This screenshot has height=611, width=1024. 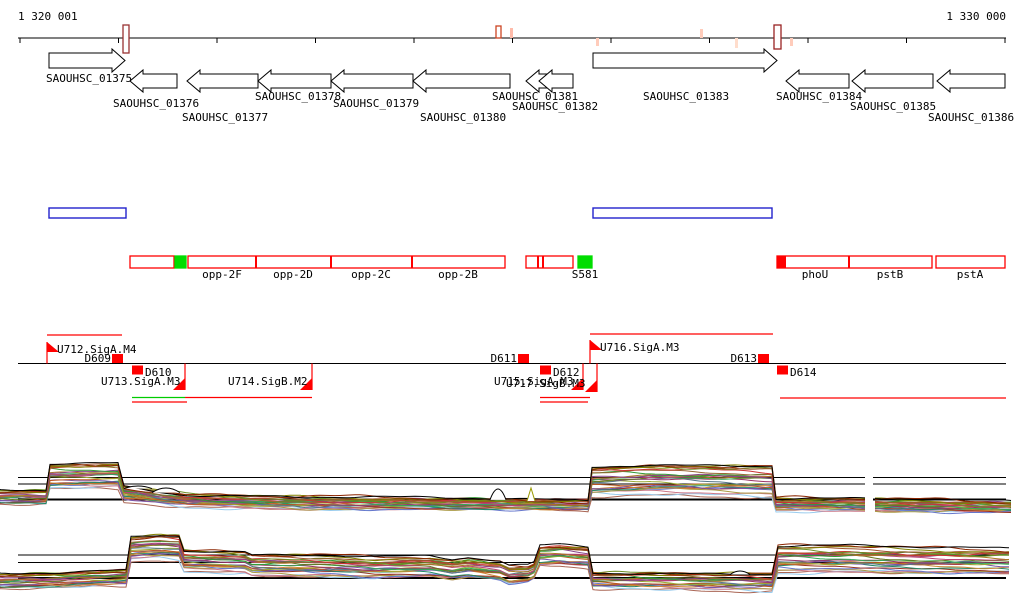 I want to click on d-marker-D612, so click(x=545, y=370).